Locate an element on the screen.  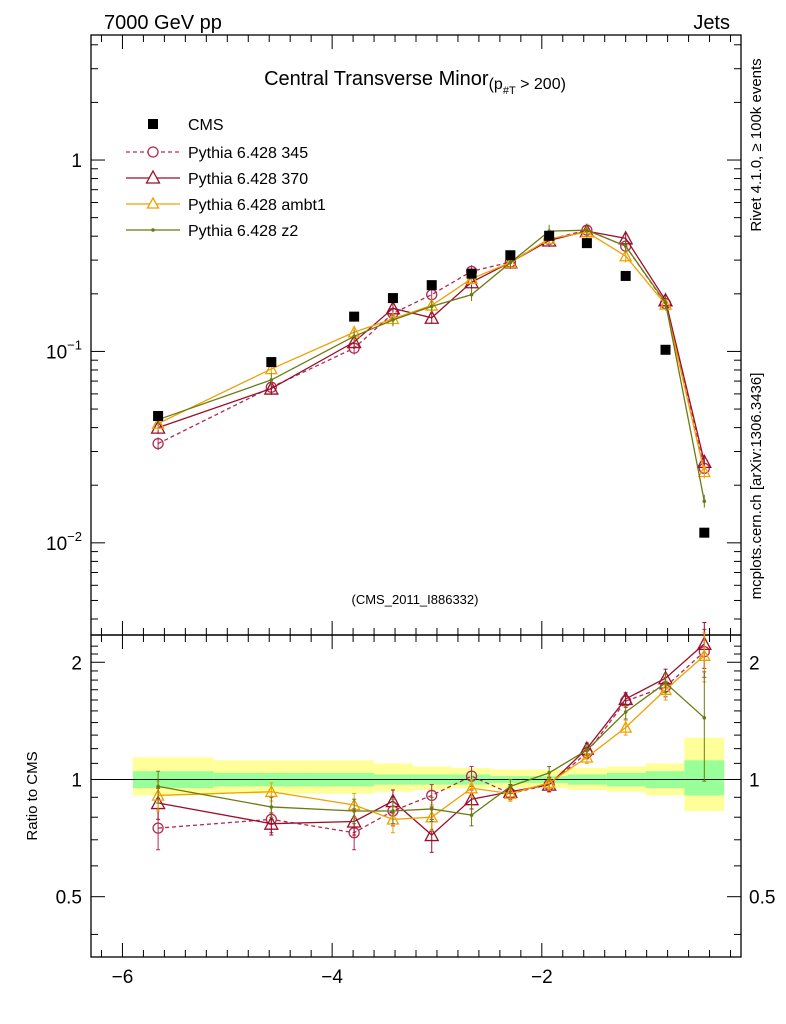
ratio-y-tick-label-right: 2 is located at coordinates (754, 663).